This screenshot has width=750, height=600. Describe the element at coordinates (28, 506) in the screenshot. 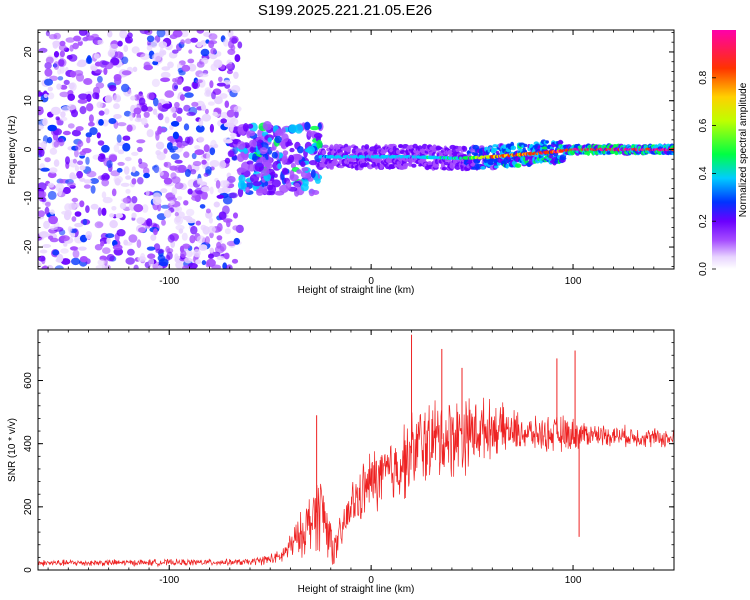

I see `y-tick-label: 200` at that location.